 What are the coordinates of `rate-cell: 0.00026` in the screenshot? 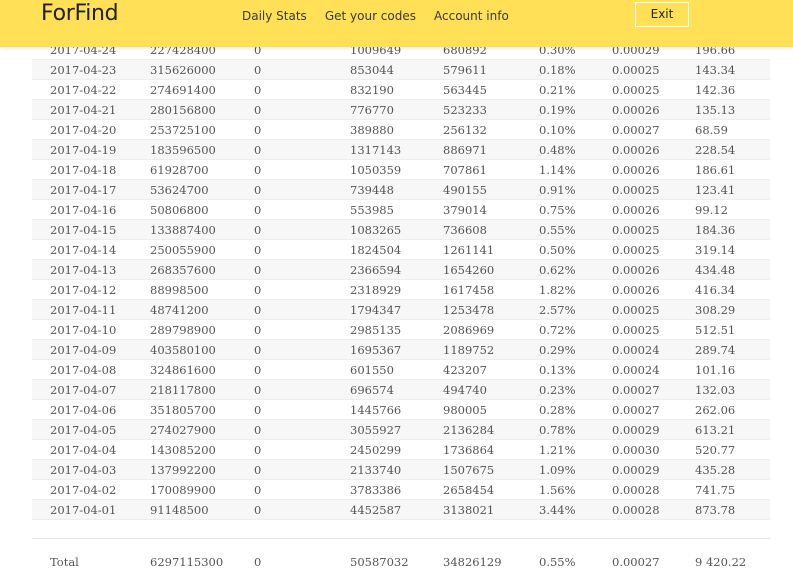 It's located at (636, 270).